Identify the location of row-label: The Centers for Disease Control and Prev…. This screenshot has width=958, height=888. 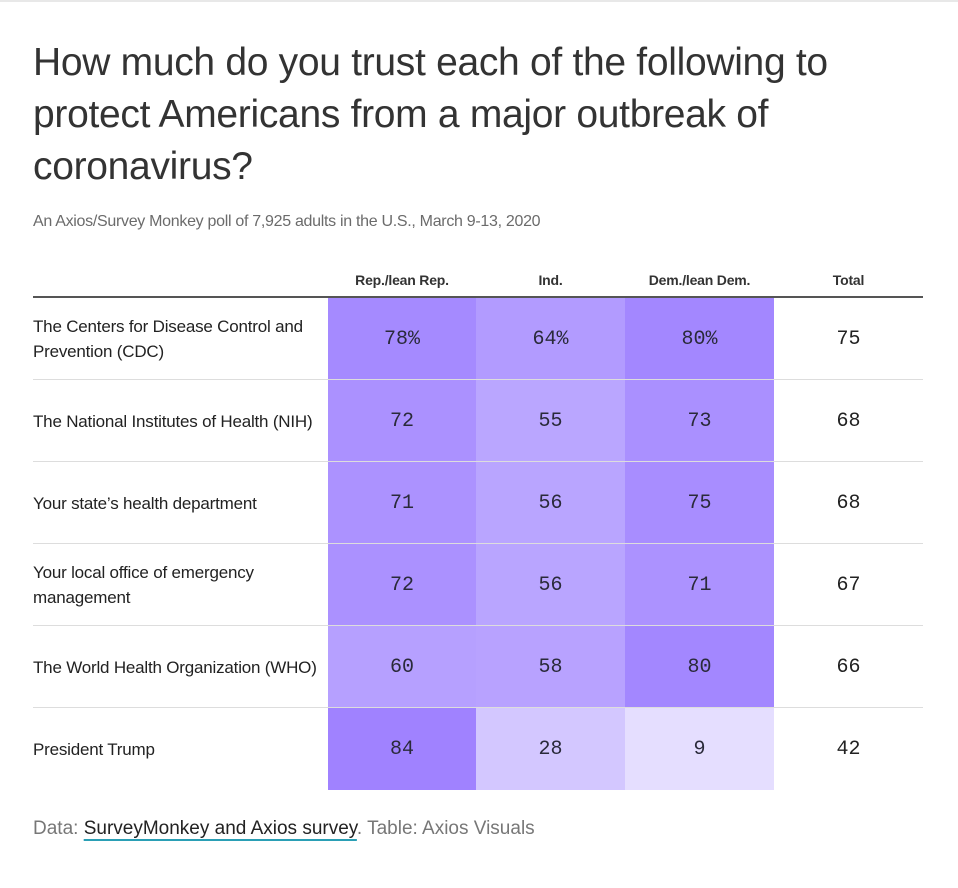
(168, 339).